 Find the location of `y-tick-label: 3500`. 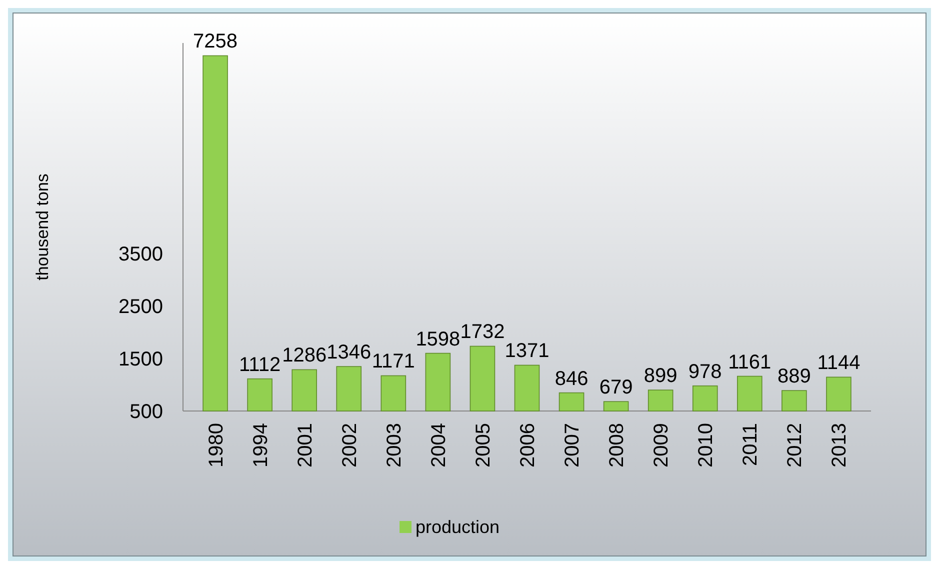

y-tick-label: 3500 is located at coordinates (140, 254).